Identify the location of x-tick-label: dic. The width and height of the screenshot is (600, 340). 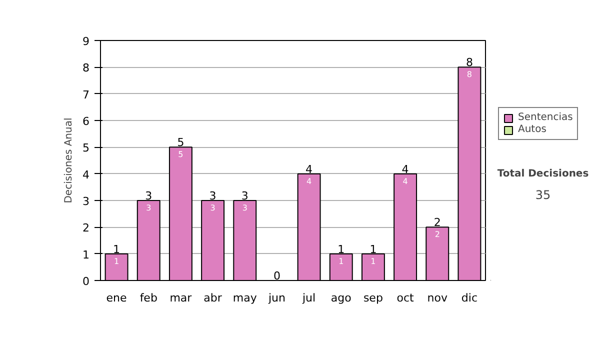
(469, 298).